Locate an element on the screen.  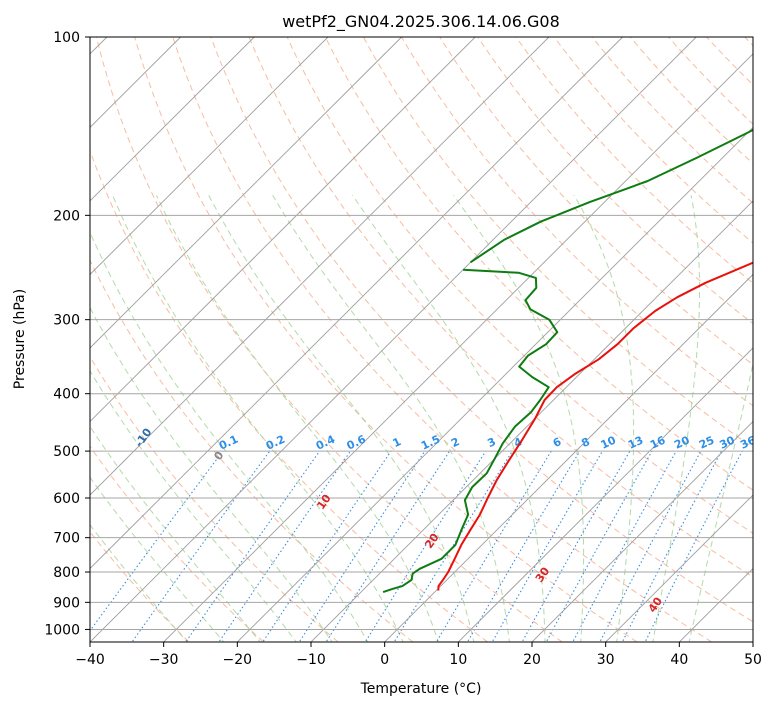
mixing-ratio-label: 36 is located at coordinates (748, 442).